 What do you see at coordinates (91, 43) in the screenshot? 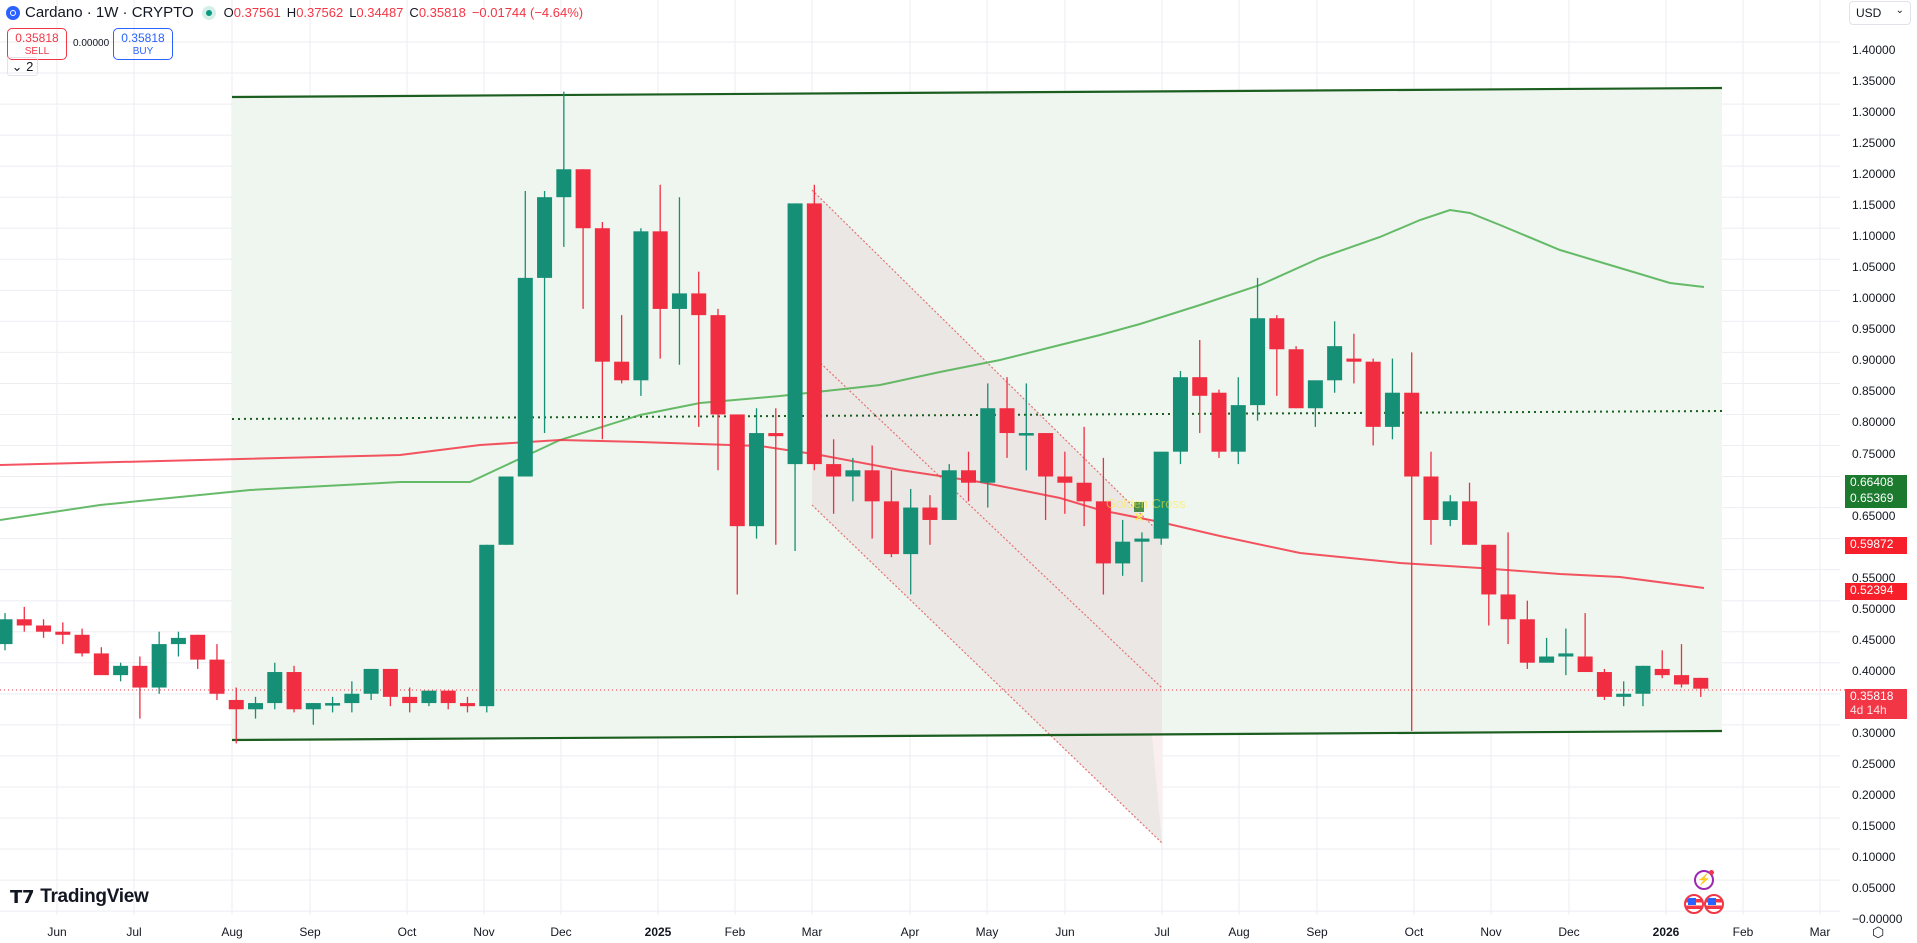
I see `spread-value: 0.00000` at bounding box center [91, 43].